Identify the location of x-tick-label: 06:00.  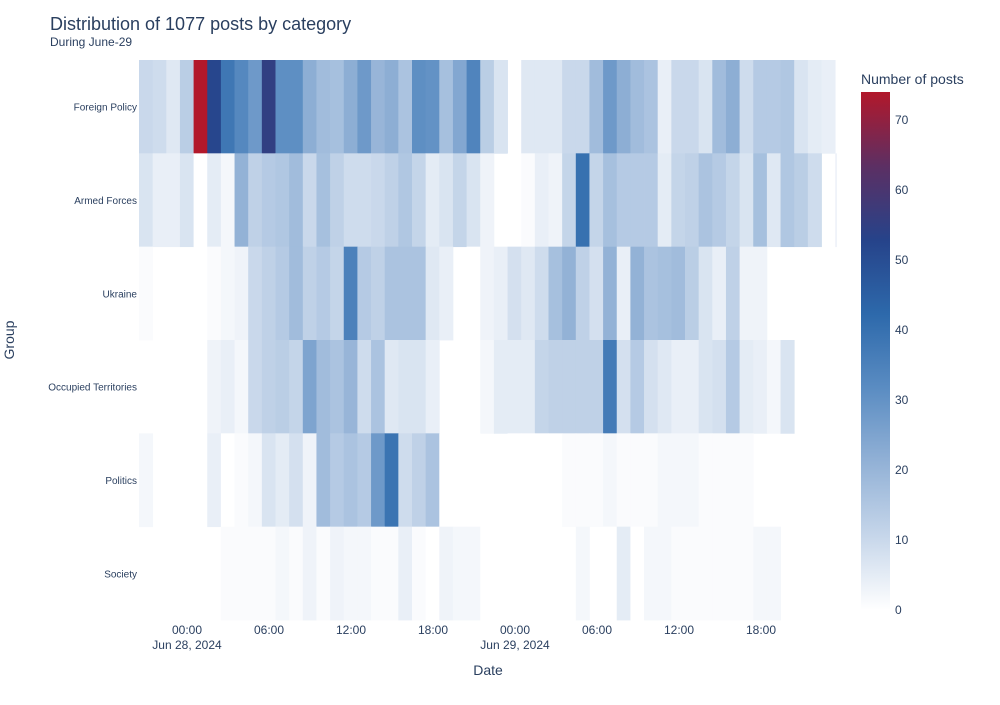
(597, 630).